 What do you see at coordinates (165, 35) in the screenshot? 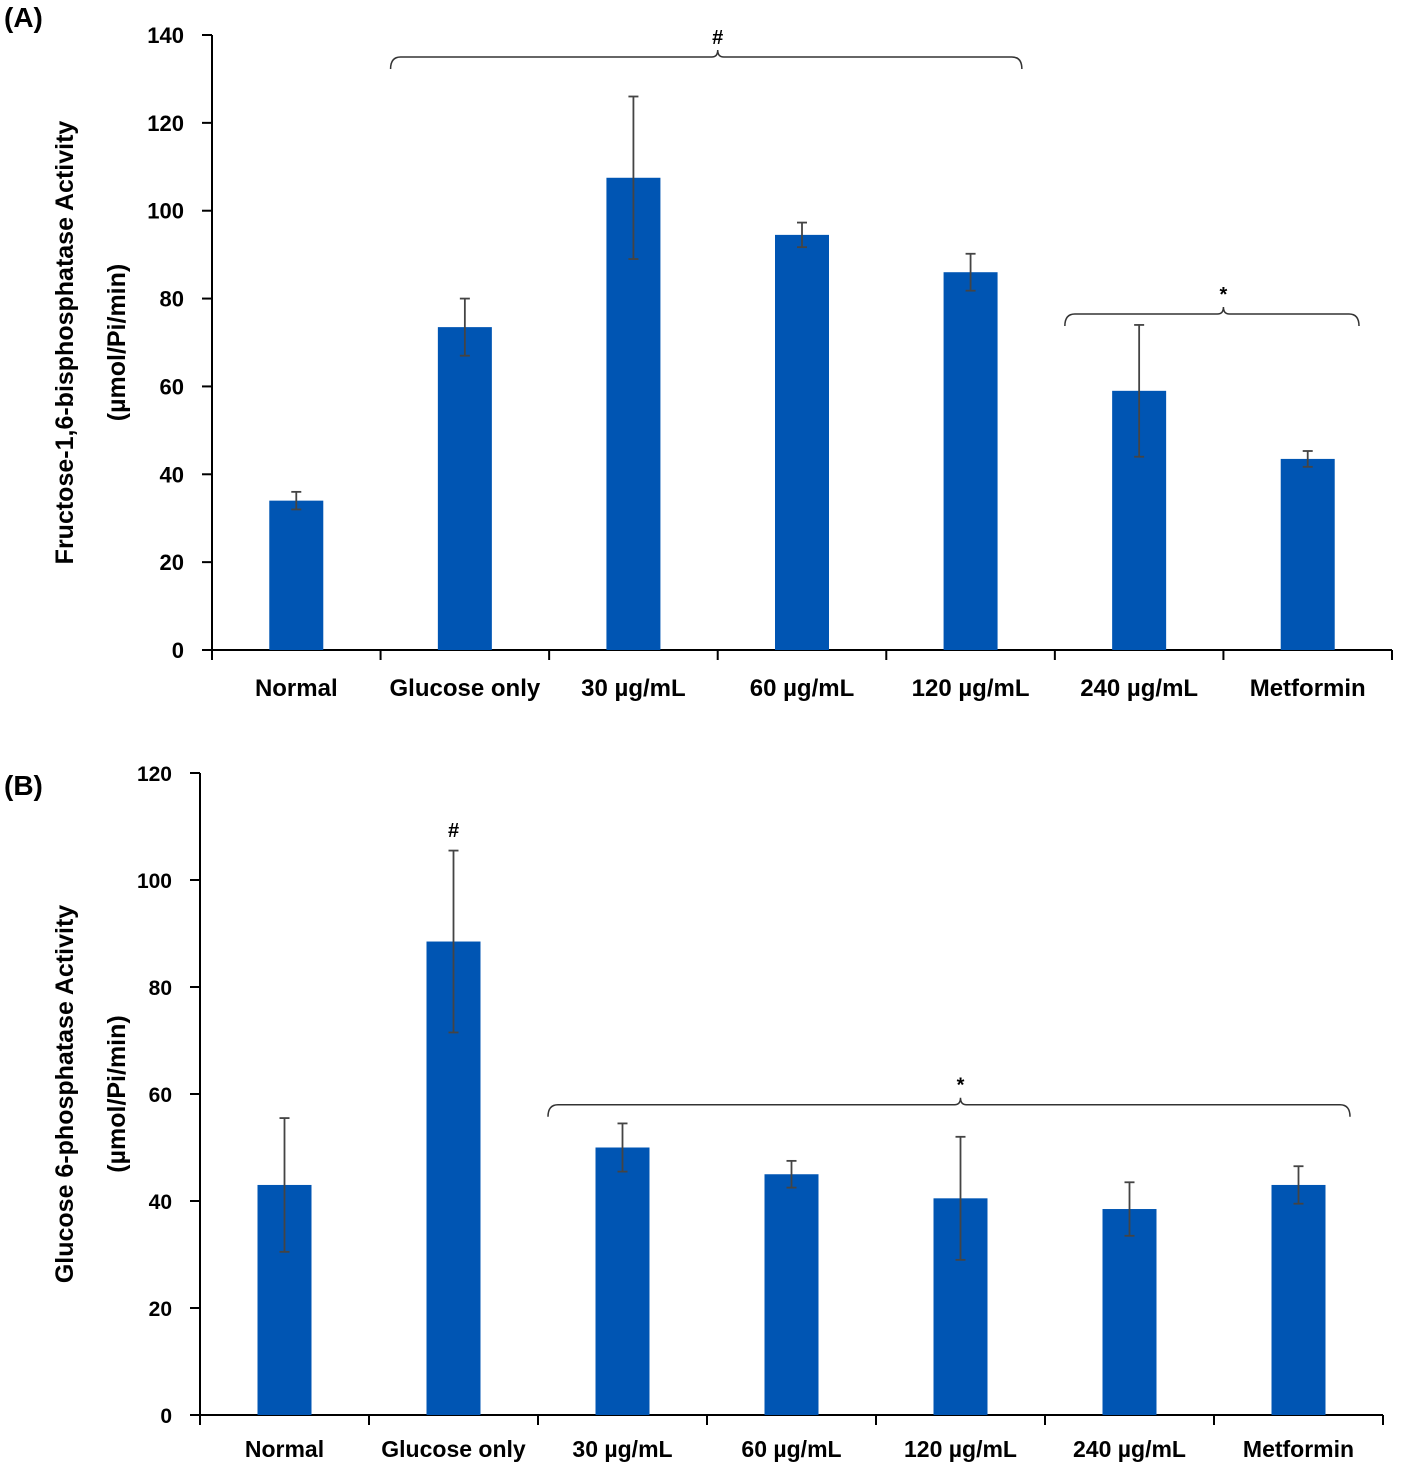
I see `y-tick-label: 140` at bounding box center [165, 35].